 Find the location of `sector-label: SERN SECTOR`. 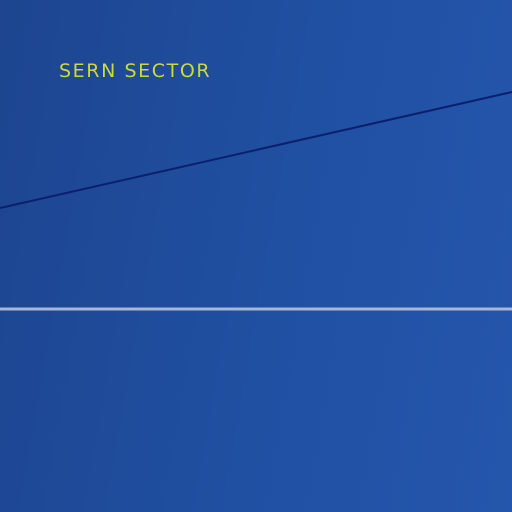

sector-label: SERN SECTOR is located at coordinates (135, 71).